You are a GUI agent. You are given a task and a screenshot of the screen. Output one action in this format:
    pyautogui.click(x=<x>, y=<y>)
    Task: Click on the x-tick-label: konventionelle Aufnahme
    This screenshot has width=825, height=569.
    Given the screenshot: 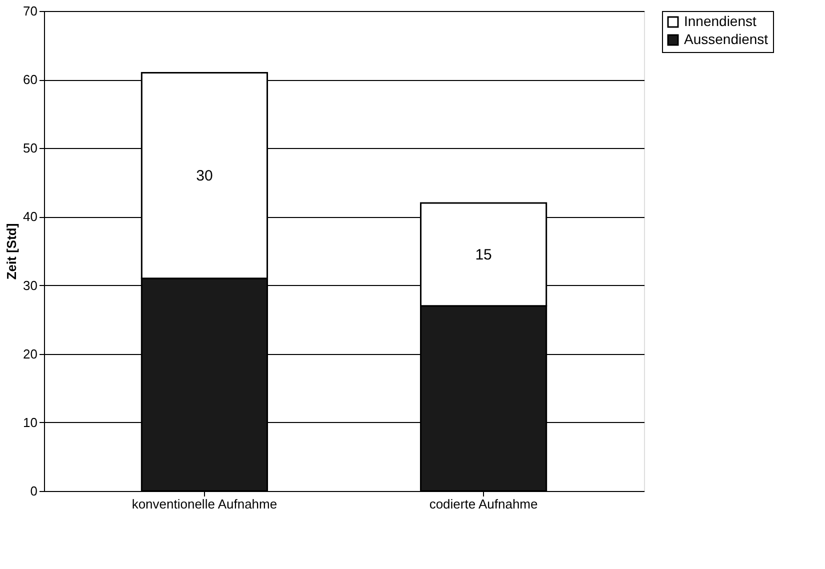 What is the action you would take?
    pyautogui.click(x=205, y=504)
    